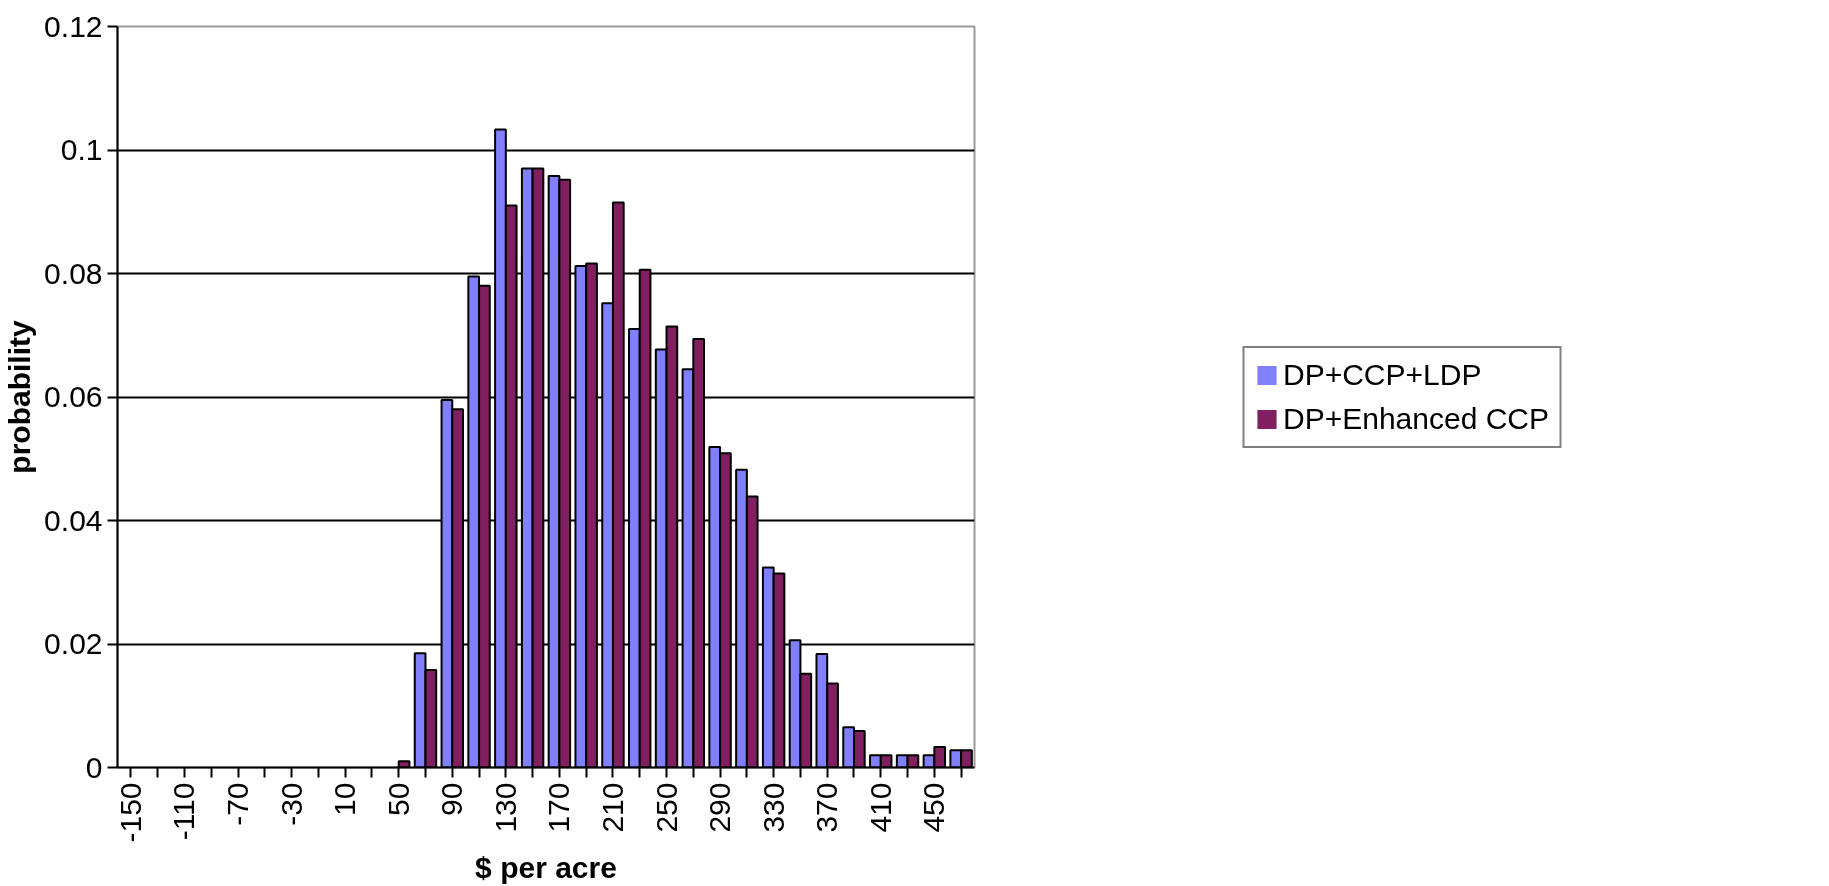  Describe the element at coordinates (73, 26) in the screenshot. I see `y-tick-label: 0.12` at that location.